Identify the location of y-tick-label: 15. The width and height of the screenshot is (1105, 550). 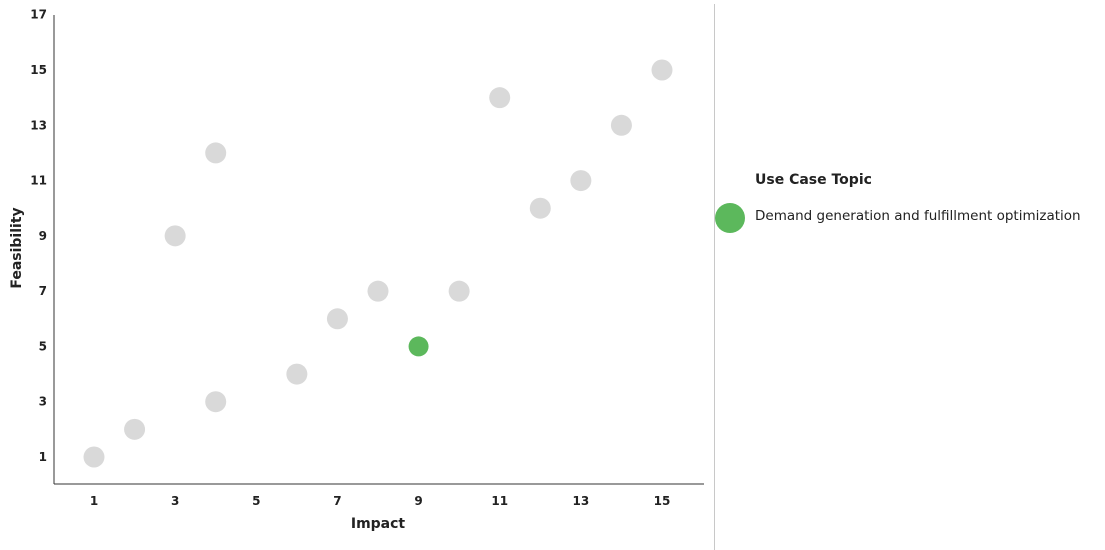
(38, 70).